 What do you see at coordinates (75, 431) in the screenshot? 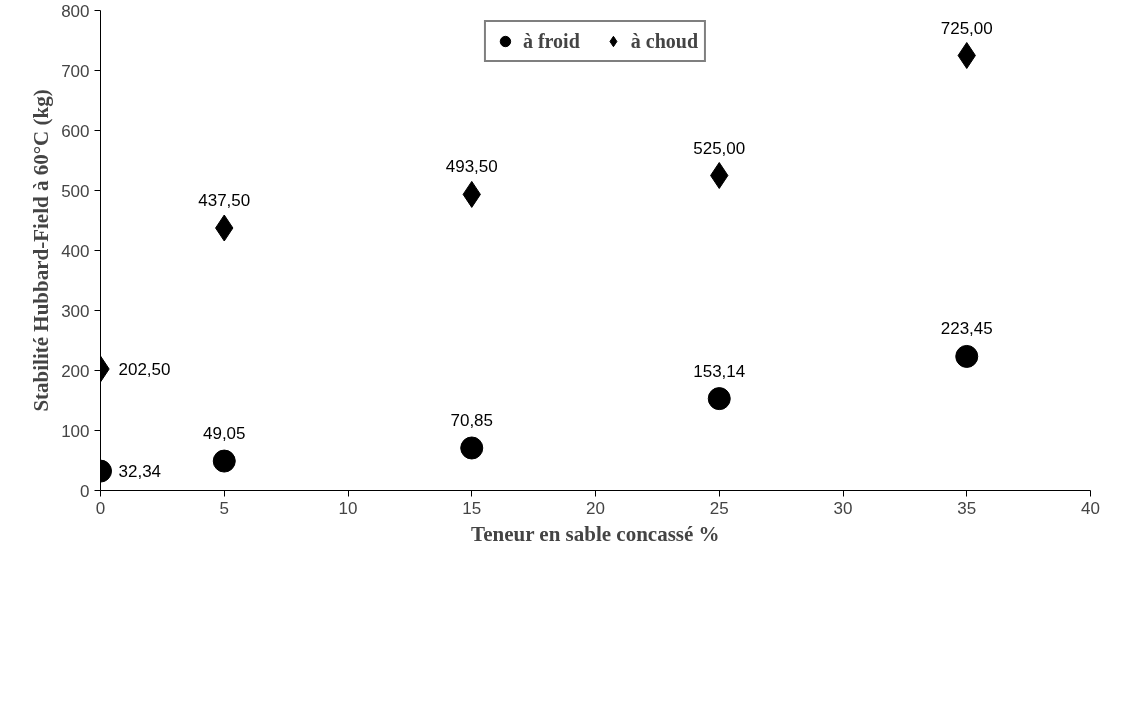
I see `y-tick-label: 100` at bounding box center [75, 431].